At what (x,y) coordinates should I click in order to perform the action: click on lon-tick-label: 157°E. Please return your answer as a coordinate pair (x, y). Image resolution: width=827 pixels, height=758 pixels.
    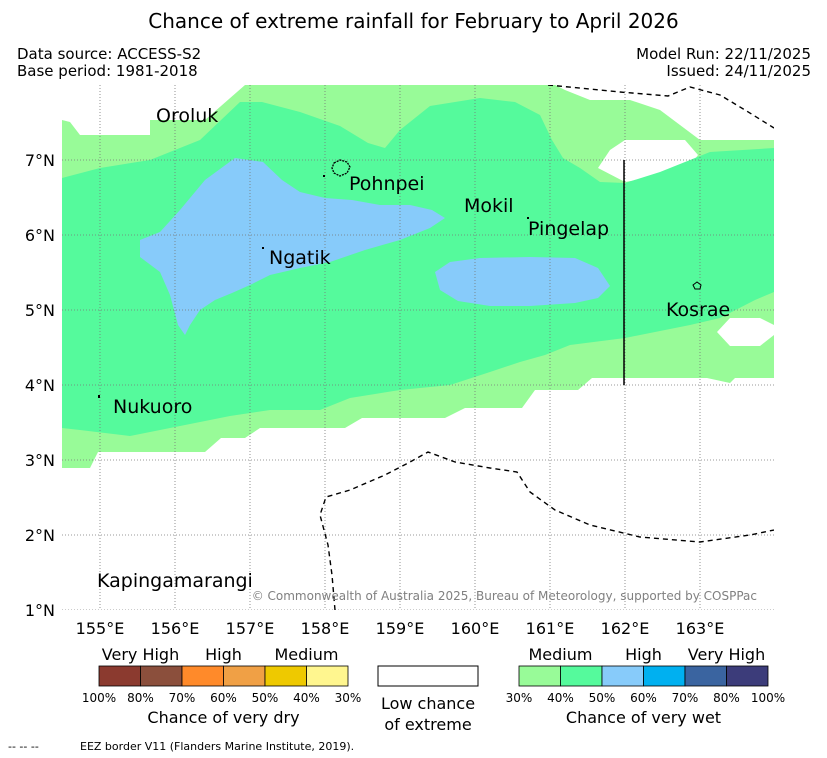
    Looking at the image, I should click on (250, 628).